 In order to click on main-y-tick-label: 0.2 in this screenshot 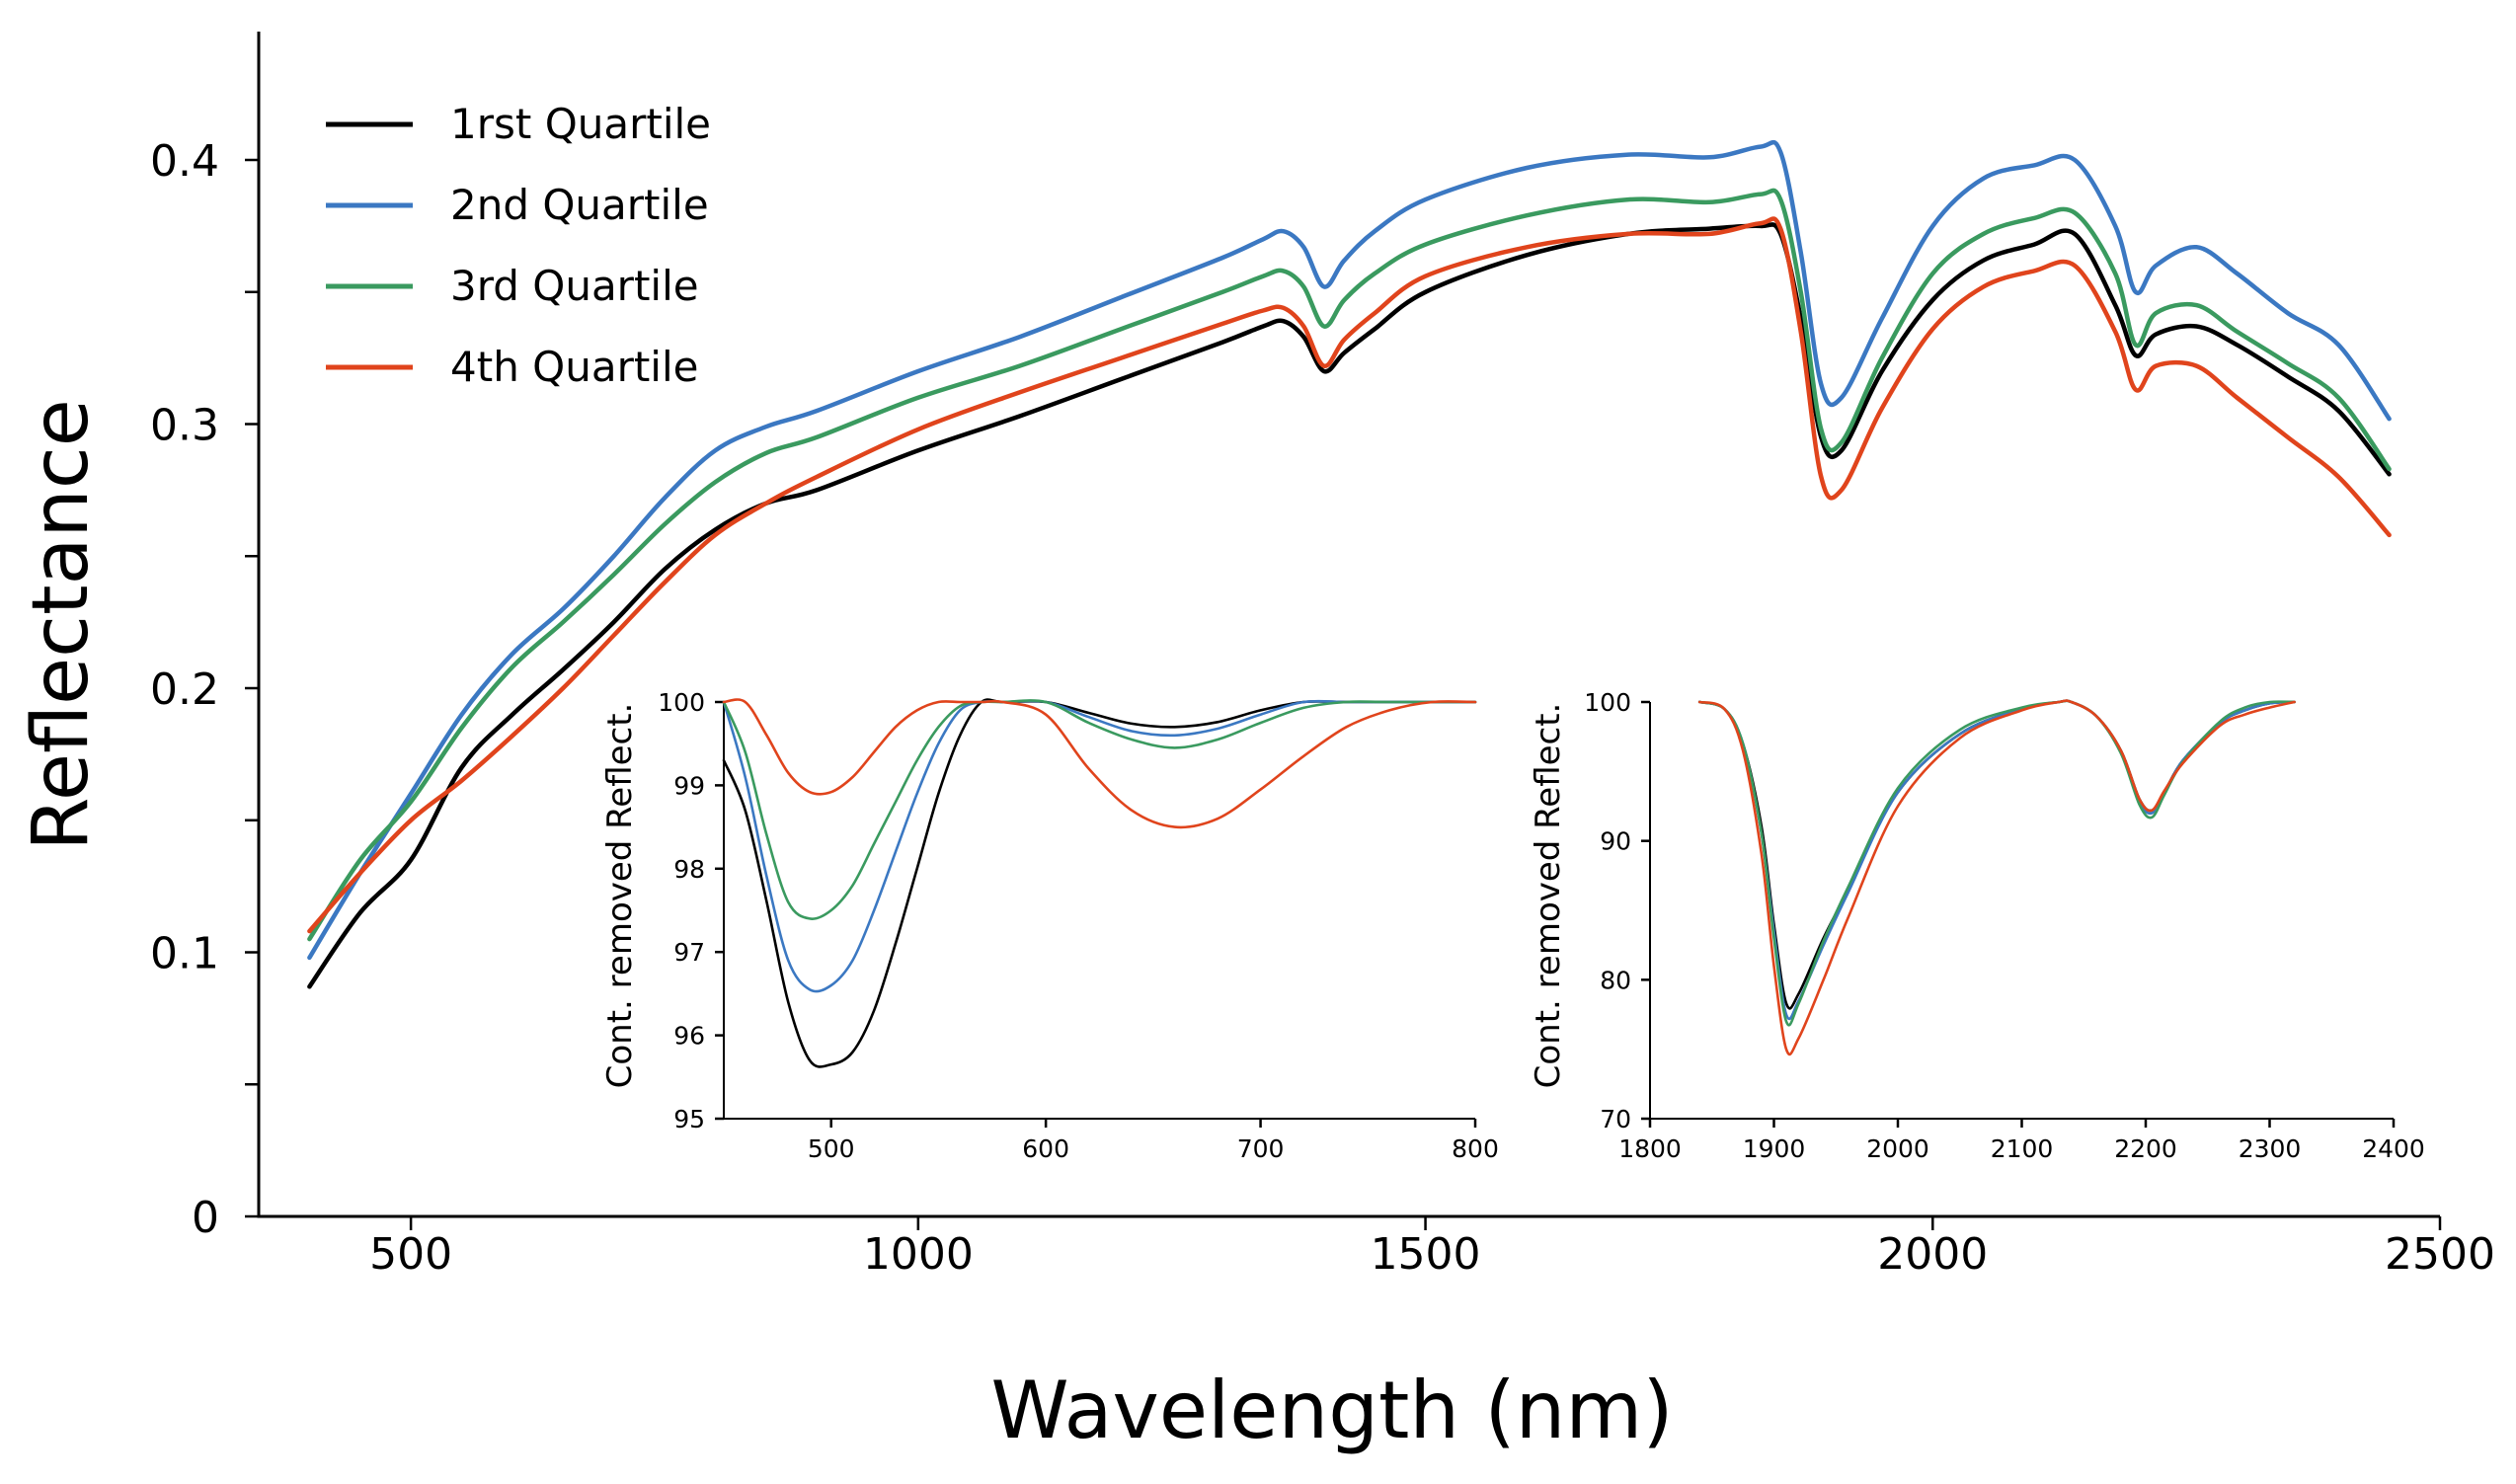, I will do `click(184, 689)`.